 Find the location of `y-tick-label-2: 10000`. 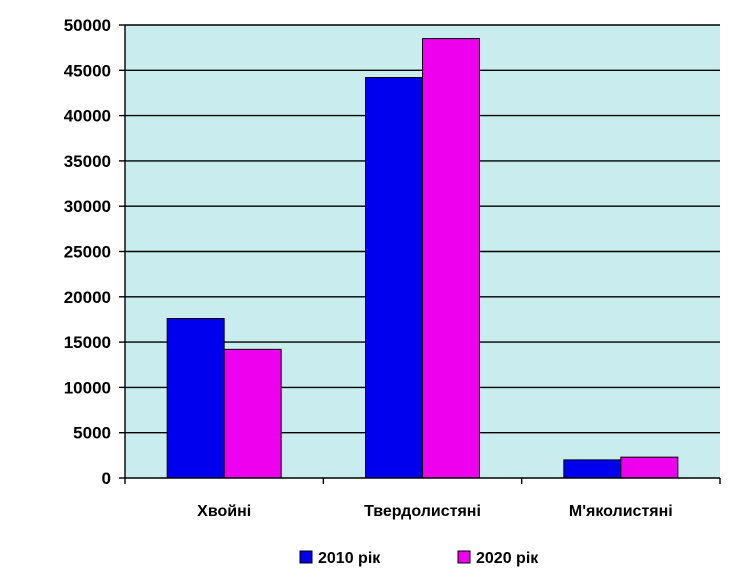

y-tick-label-2: 10000 is located at coordinates (87, 387).